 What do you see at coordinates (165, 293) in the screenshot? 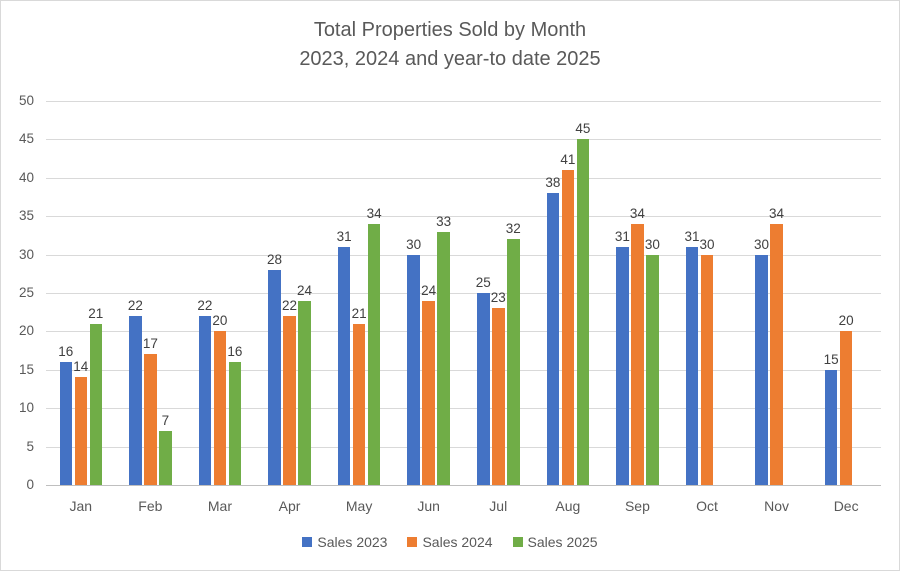
I see `bar-slot-sales-2025-feb: 7` at bounding box center [165, 293].